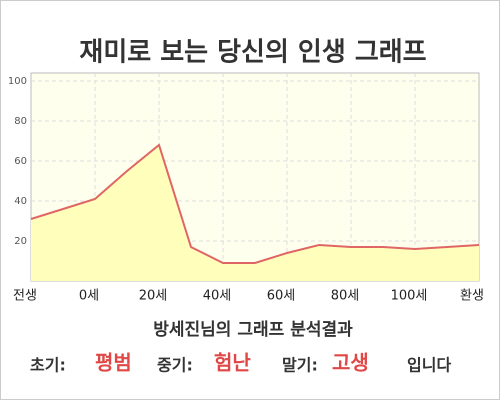 This screenshot has height=400, width=500. I want to click on x-tick-label: 0세, so click(89, 296).